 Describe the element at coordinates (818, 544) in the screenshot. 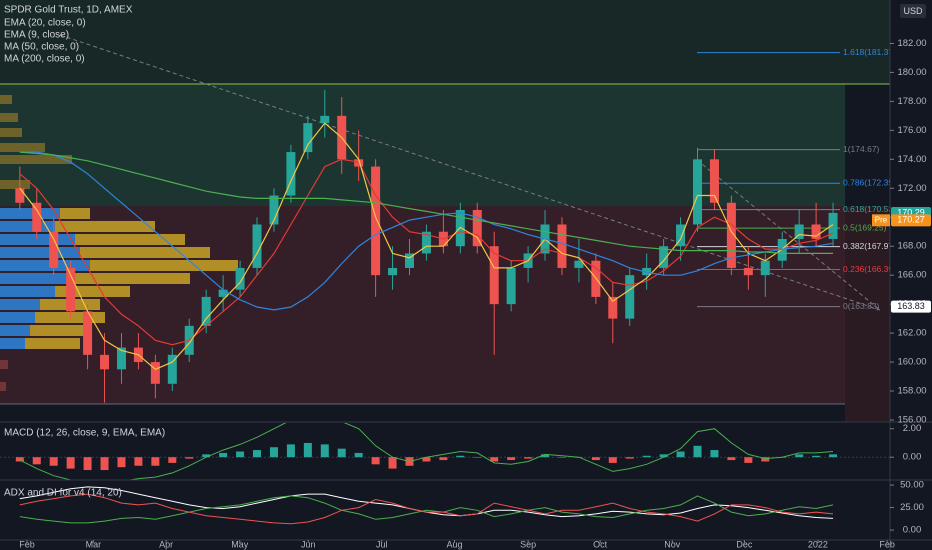

I see `x-tick-label: 2022` at that location.